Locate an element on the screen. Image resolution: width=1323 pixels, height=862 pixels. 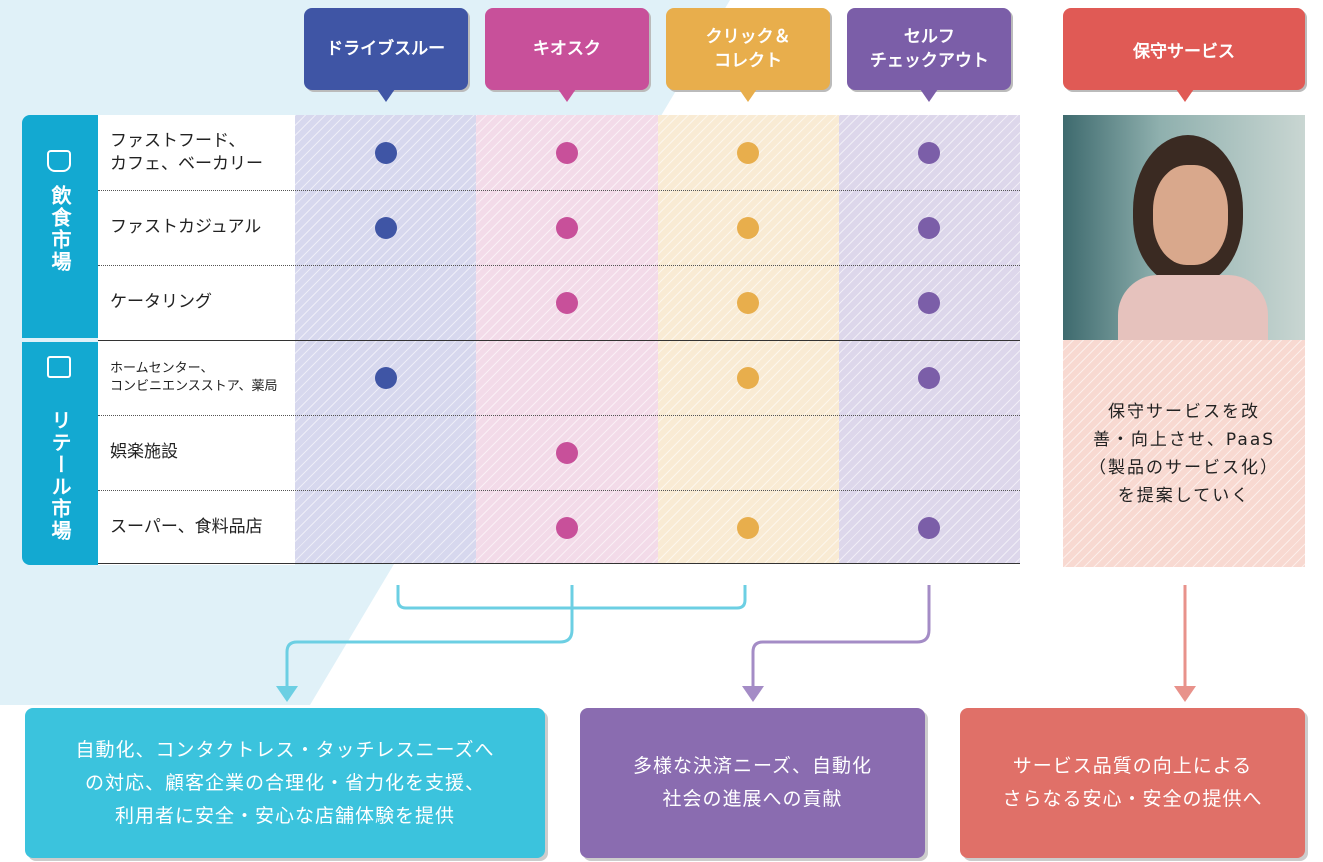
outcome-line: 利用者に安全・安心な店舗体験を提供 is located at coordinates (284, 815).